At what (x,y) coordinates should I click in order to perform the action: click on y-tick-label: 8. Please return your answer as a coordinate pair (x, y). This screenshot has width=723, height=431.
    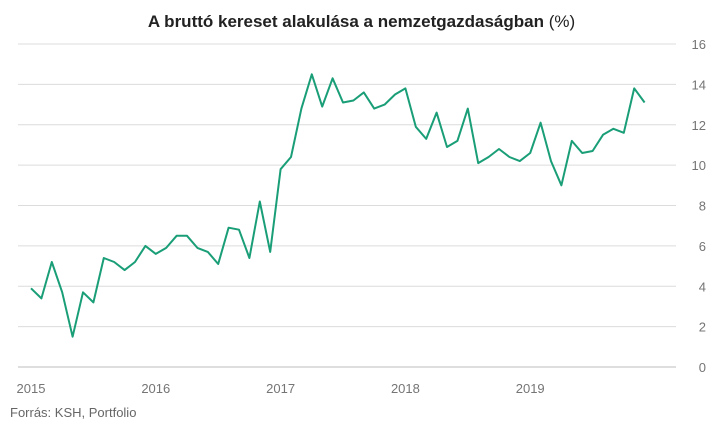
    Looking at the image, I should click on (702, 206).